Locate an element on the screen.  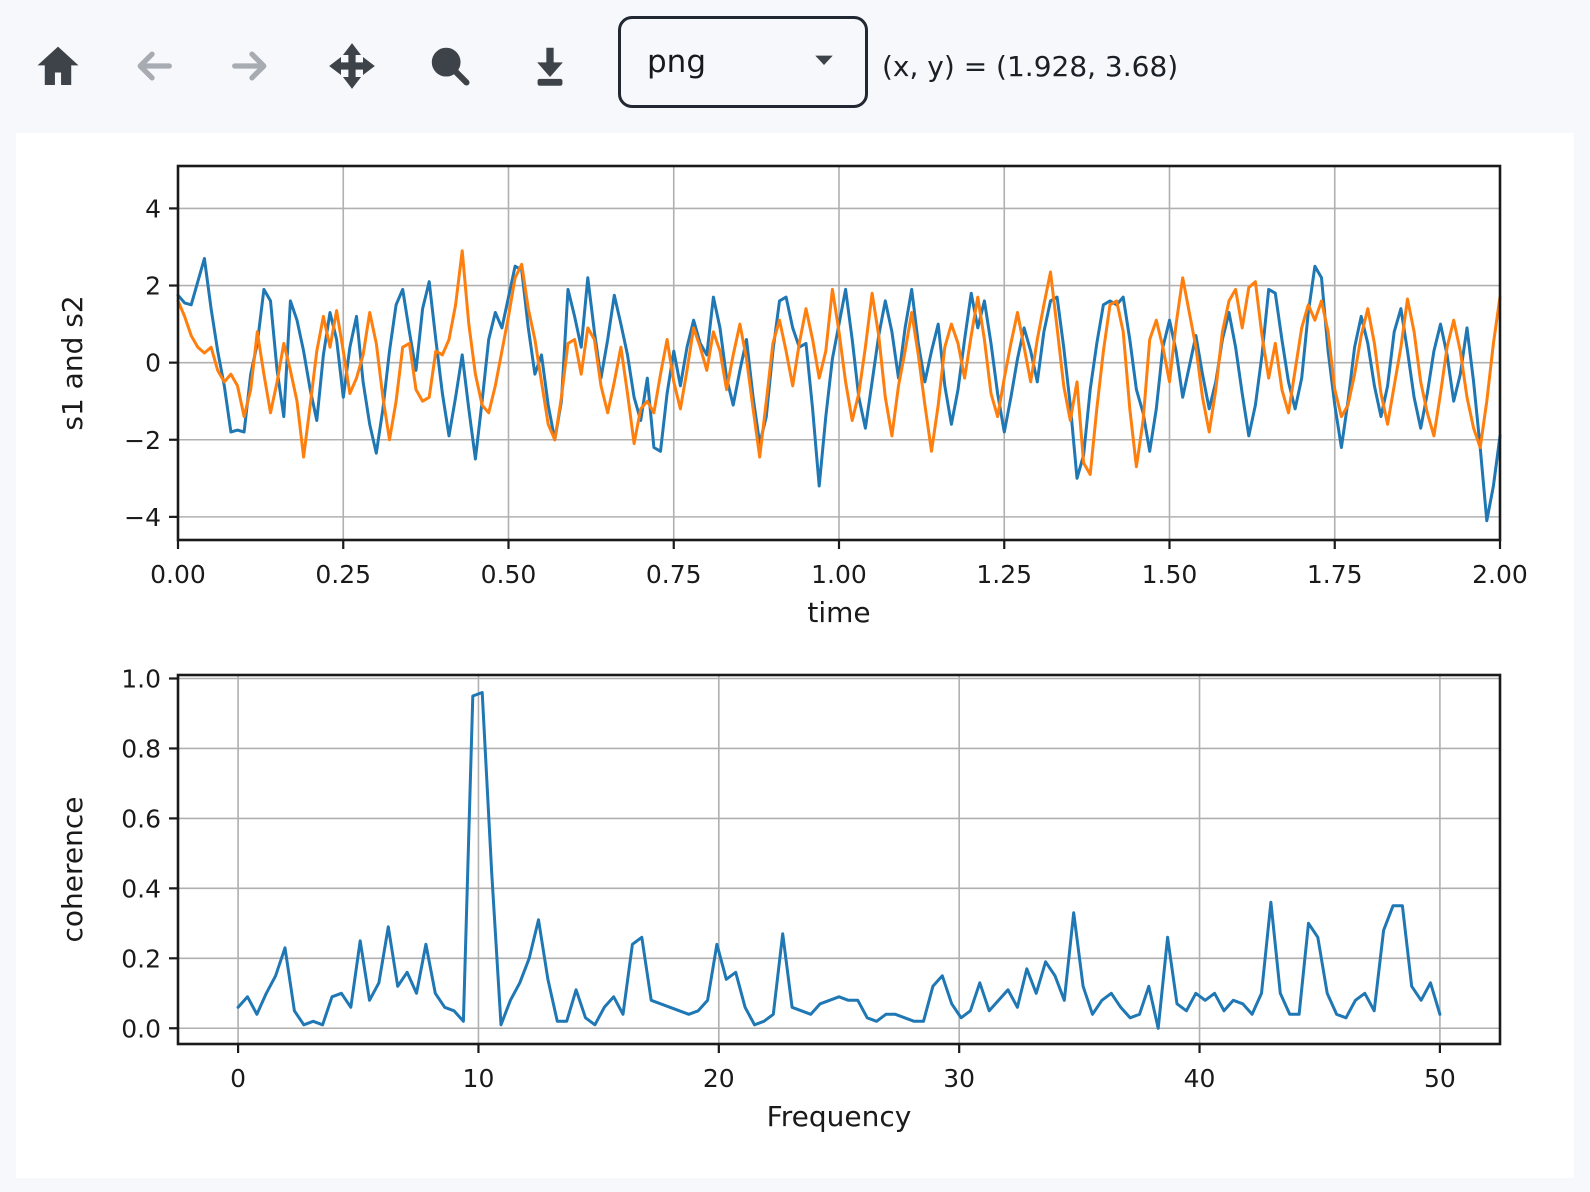
x-axis-label: time is located at coordinates (838, 612).